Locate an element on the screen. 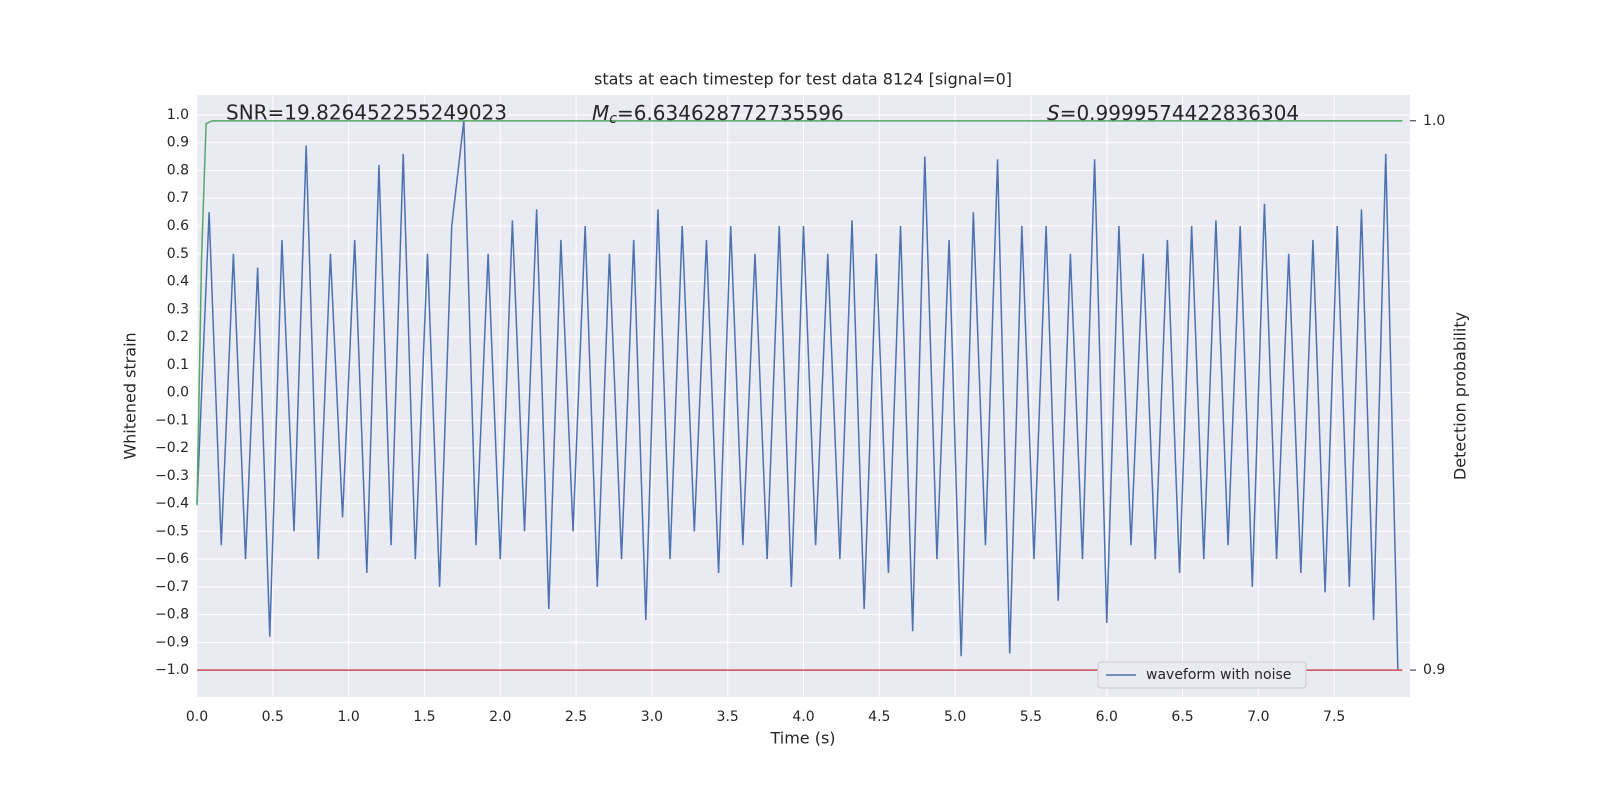 The width and height of the screenshot is (1600, 804). y-tick-label: 0.9 is located at coordinates (178, 143).